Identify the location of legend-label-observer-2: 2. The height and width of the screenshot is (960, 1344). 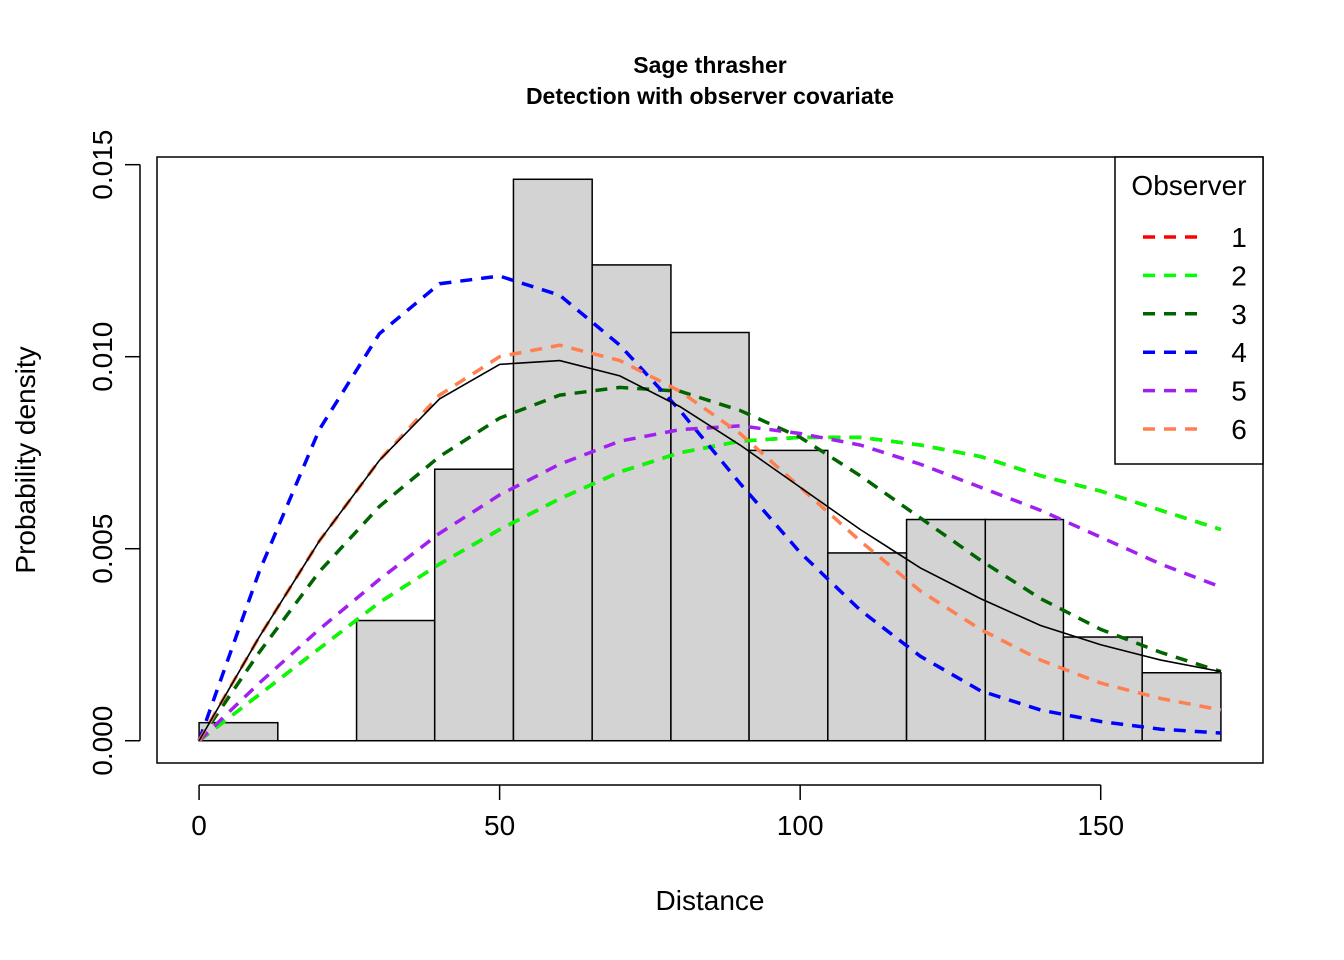
(1239, 275).